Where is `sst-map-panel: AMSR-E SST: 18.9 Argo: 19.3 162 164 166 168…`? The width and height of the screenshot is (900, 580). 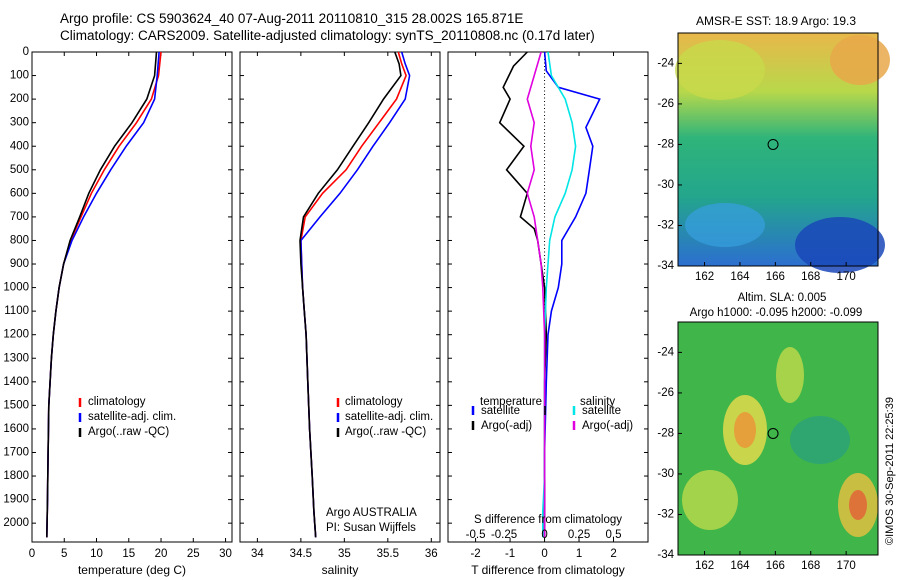
sst-map-panel: AMSR-E SST: 18.9 Argo: 19.3 162 164 166 168… is located at coordinates (773, 148).